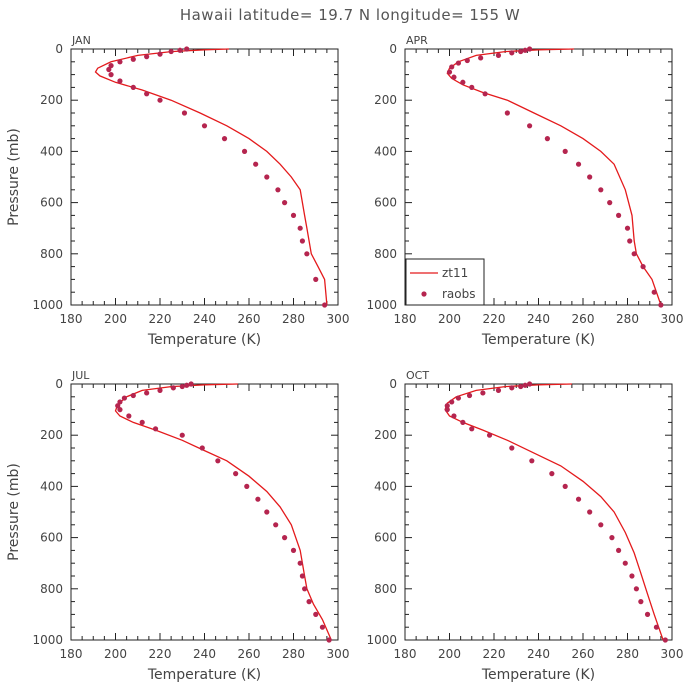  What do you see at coordinates (445, 282) in the screenshot?
I see `legend: zt11 raobs` at bounding box center [445, 282].